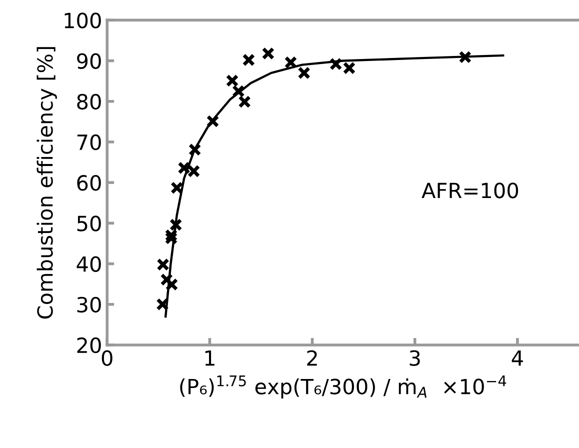 The image size is (579, 448). I want to click on x-tick-label: 3, so click(415, 358).